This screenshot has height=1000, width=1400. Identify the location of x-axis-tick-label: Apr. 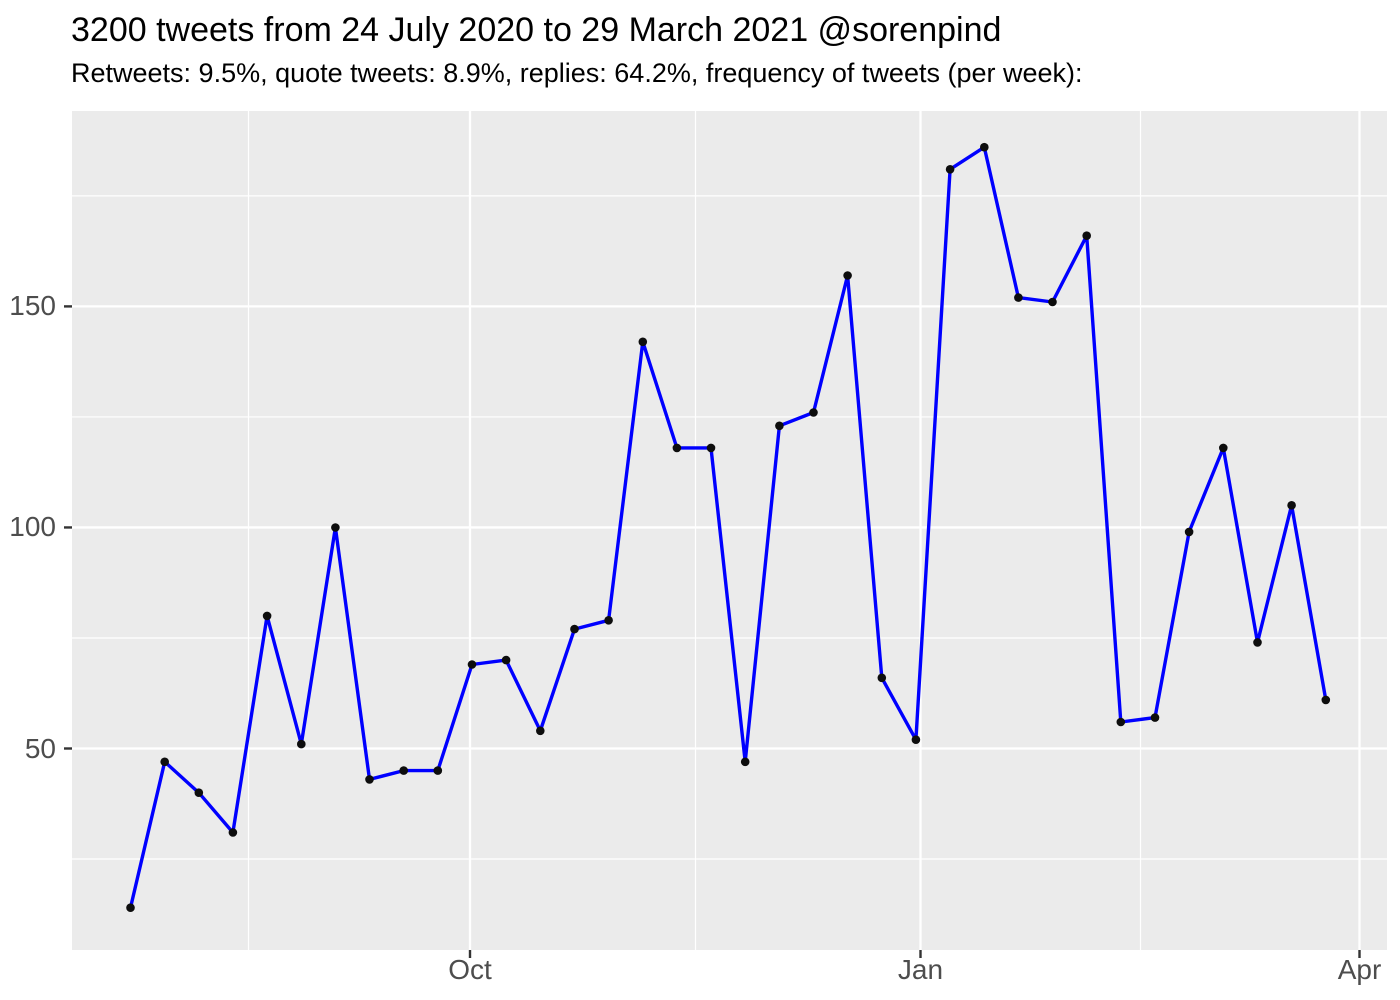
(1359, 969).